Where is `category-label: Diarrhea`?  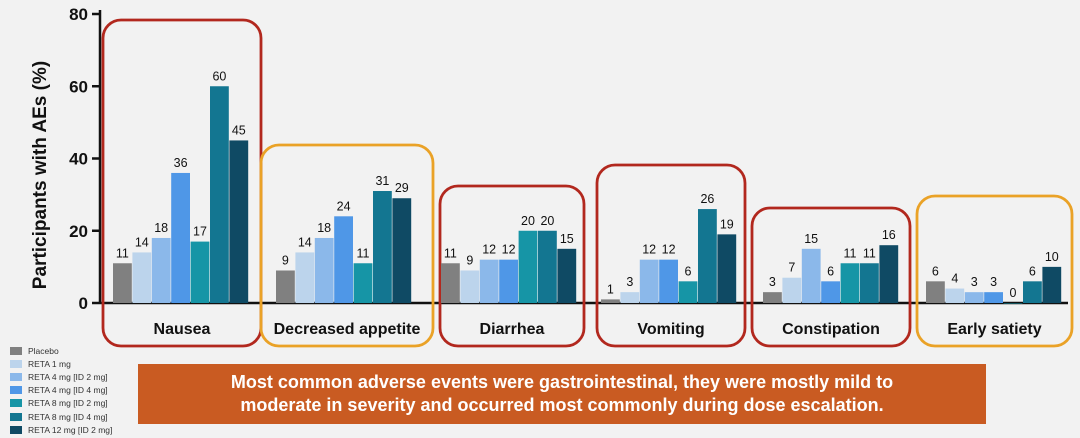
category-label: Diarrhea is located at coordinates (512, 329).